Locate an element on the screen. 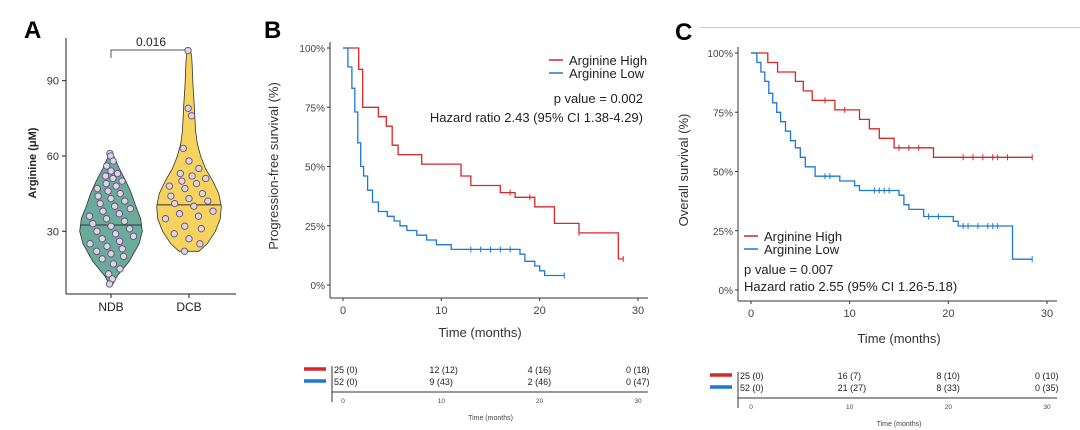 The image size is (1080, 430). panel-c-risk-tick-label: 0 is located at coordinates (751, 407).